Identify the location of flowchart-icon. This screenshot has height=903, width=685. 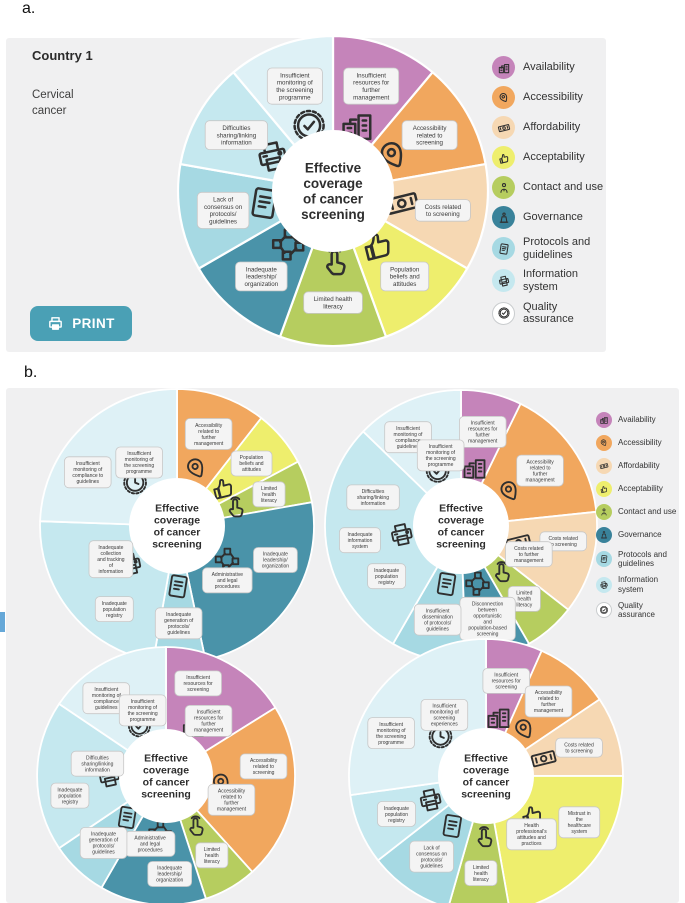
(477, 583).